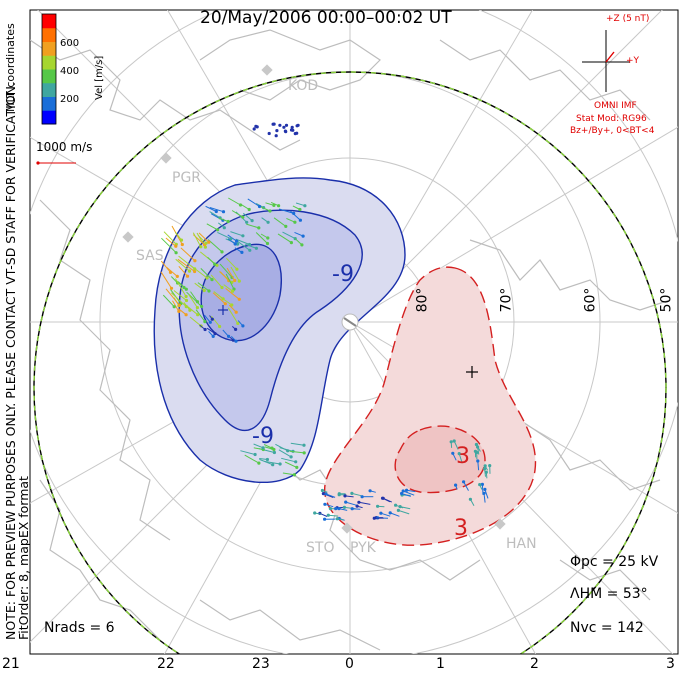 Image resolution: width=680 pixels, height=674 pixels. I want to click on latitude-label: 70°, so click(506, 300).